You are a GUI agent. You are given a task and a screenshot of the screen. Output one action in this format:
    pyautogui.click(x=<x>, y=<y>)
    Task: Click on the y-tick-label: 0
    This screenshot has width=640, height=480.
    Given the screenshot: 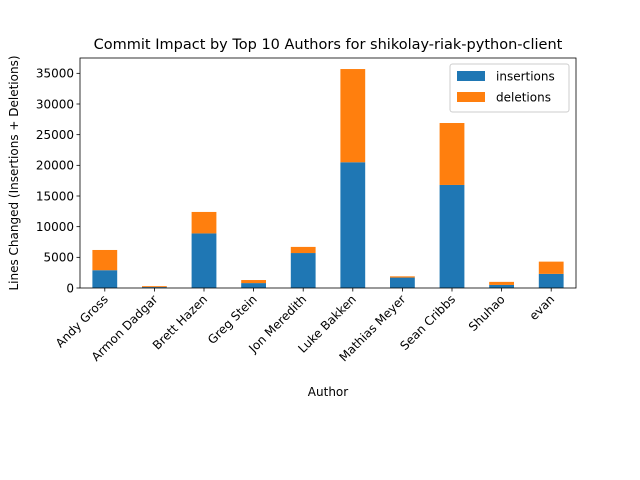 What is the action you would take?
    pyautogui.click(x=70, y=288)
    